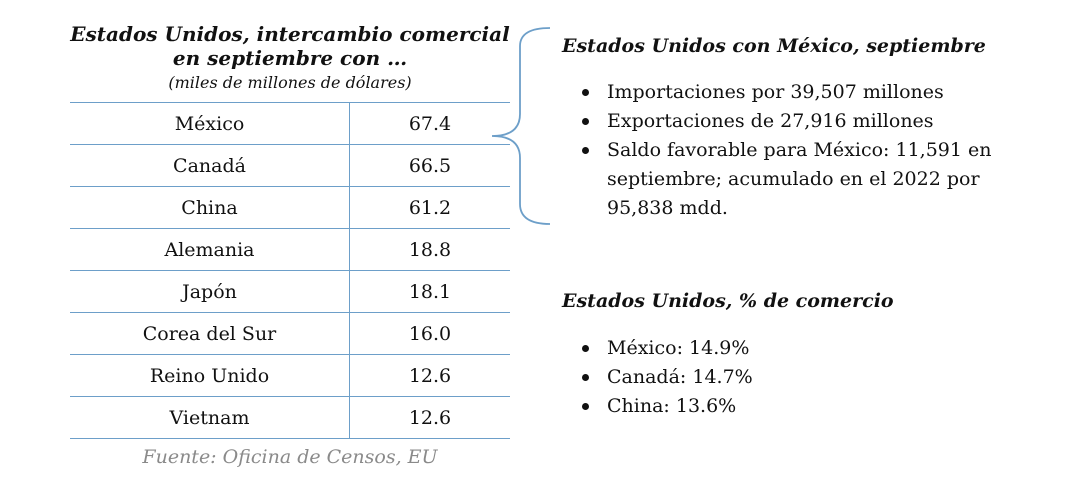 The width and height of the screenshot is (1091, 496). What do you see at coordinates (782, 92) in the screenshot?
I see `list-item: Importaciones por 39,507 millones` at bounding box center [782, 92].